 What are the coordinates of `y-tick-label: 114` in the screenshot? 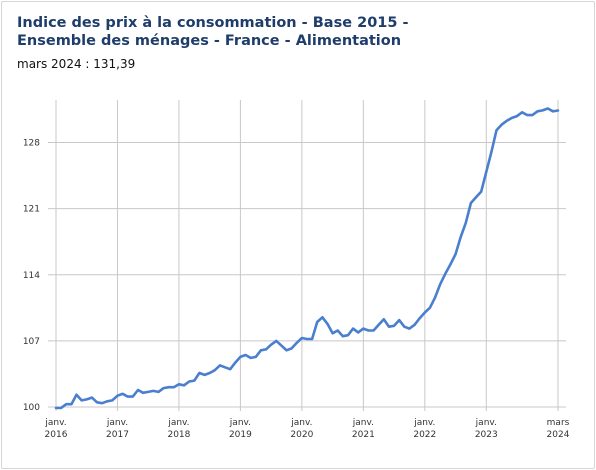 It's located at (31, 276).